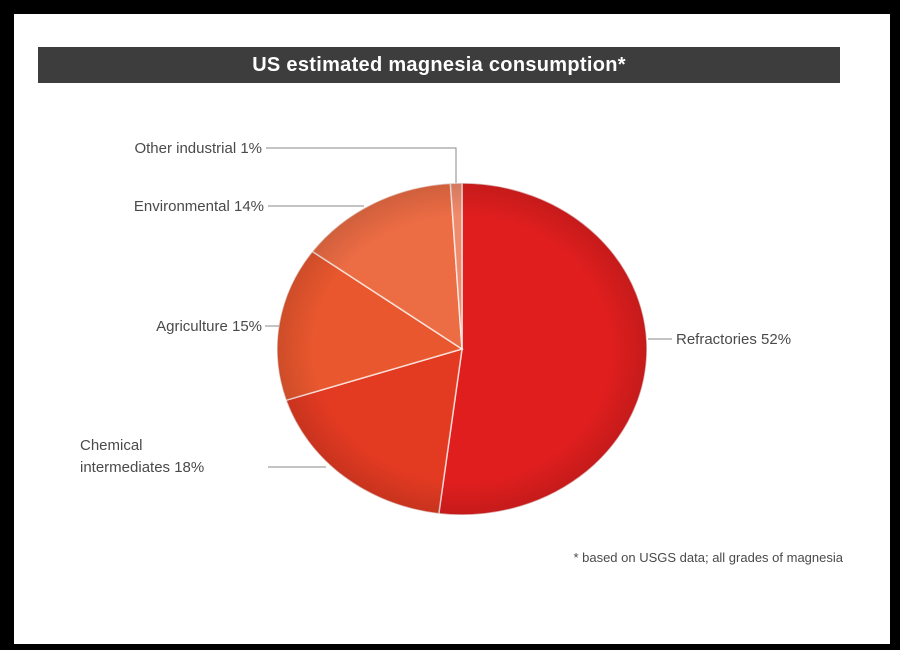 Image resolution: width=900 pixels, height=650 pixels. I want to click on chart-title: US estimated magnesia consumption*, so click(439, 64).